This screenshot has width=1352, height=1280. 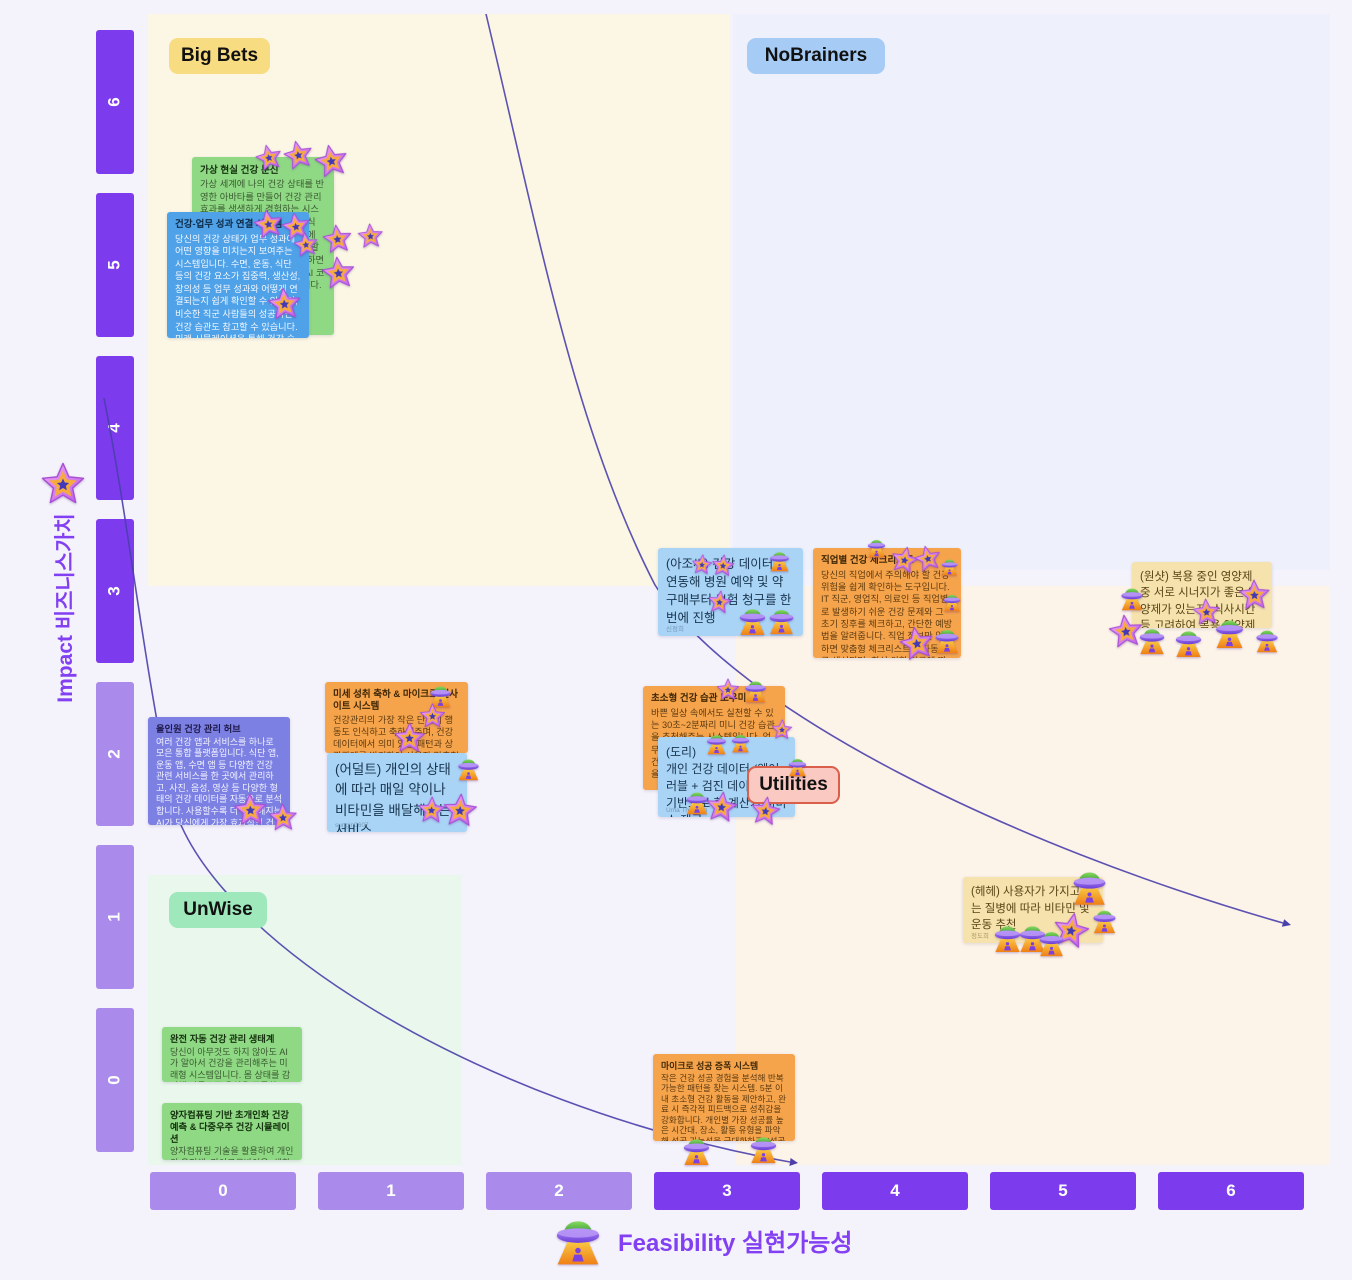 I want to click on y-tick-label: 5, so click(x=114, y=265).